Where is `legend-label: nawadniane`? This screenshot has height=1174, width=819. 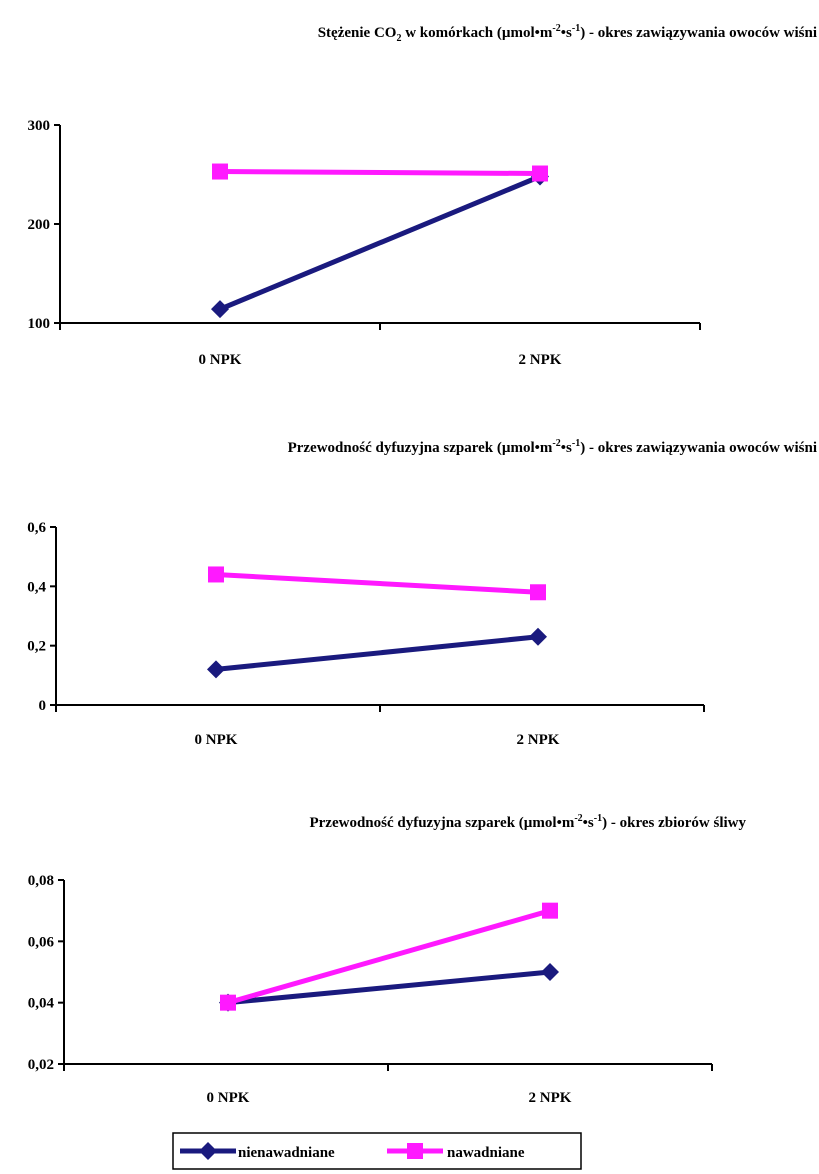
legend-label: nawadniane is located at coordinates (486, 1153).